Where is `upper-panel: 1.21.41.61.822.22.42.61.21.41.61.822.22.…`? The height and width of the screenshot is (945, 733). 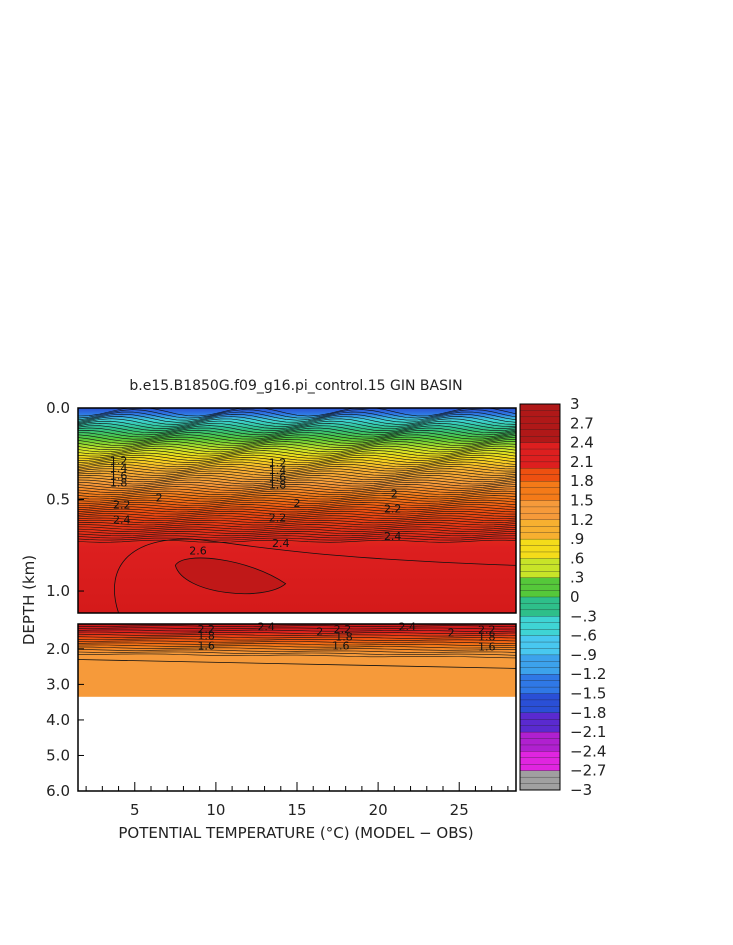 upper-panel: 1.21.41.61.822.22.42.61.21.41.61.822.22.… is located at coordinates (281, 506).